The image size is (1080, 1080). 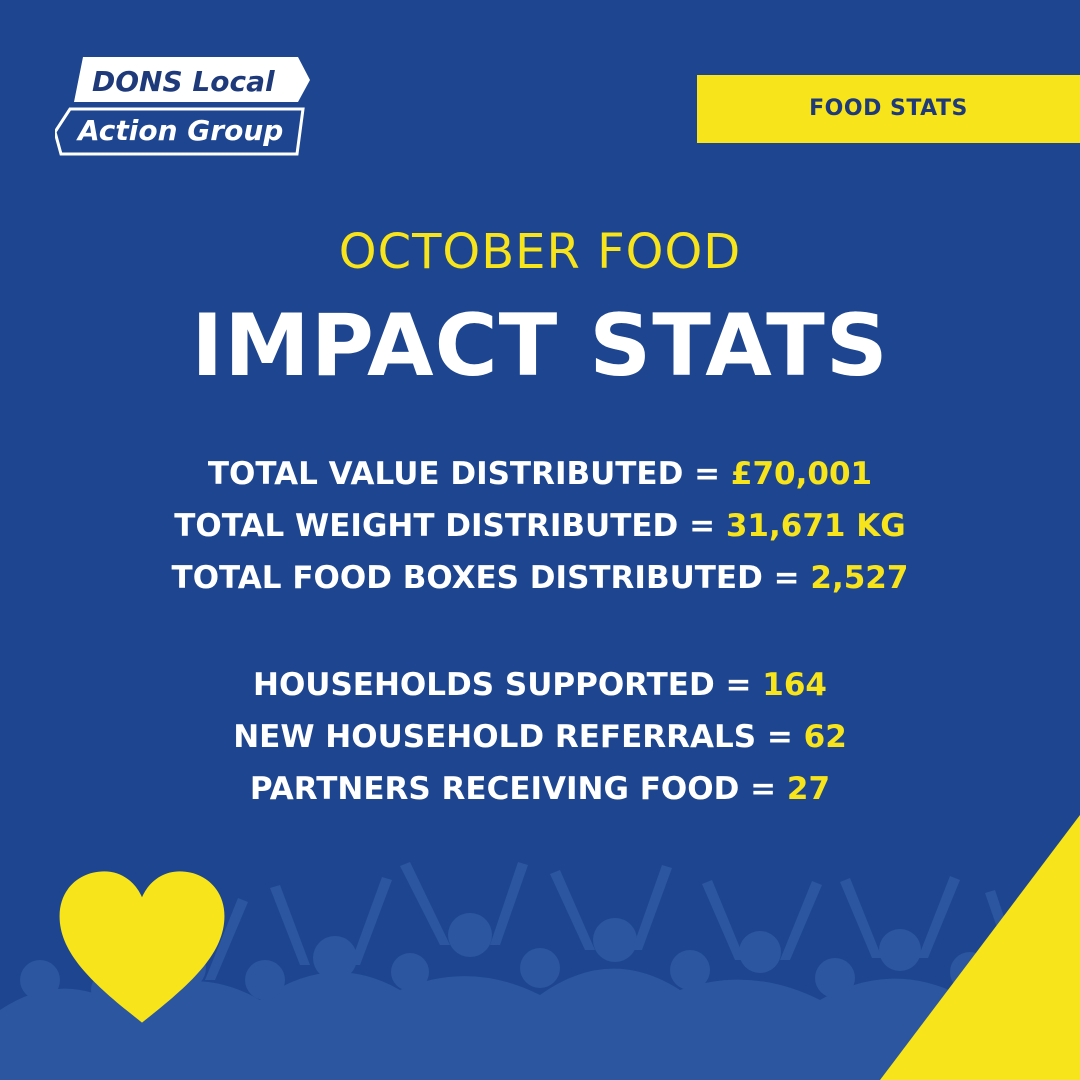 What do you see at coordinates (540, 346) in the screenshot?
I see `page-title: IMPACT STATS` at bounding box center [540, 346].